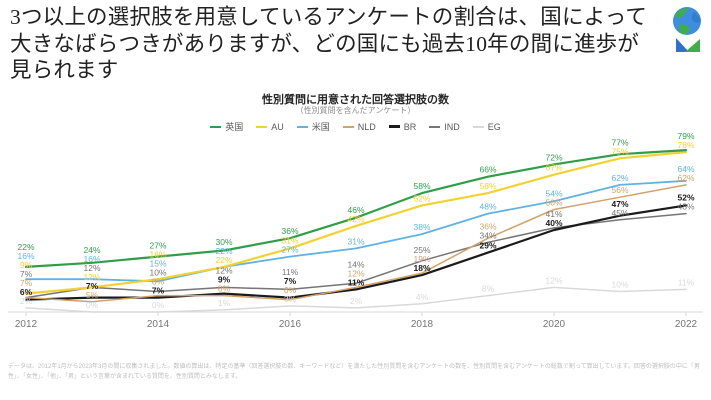  Describe the element at coordinates (26, 283) in the screenshot. I see `data-label-NLD: 7%` at that location.